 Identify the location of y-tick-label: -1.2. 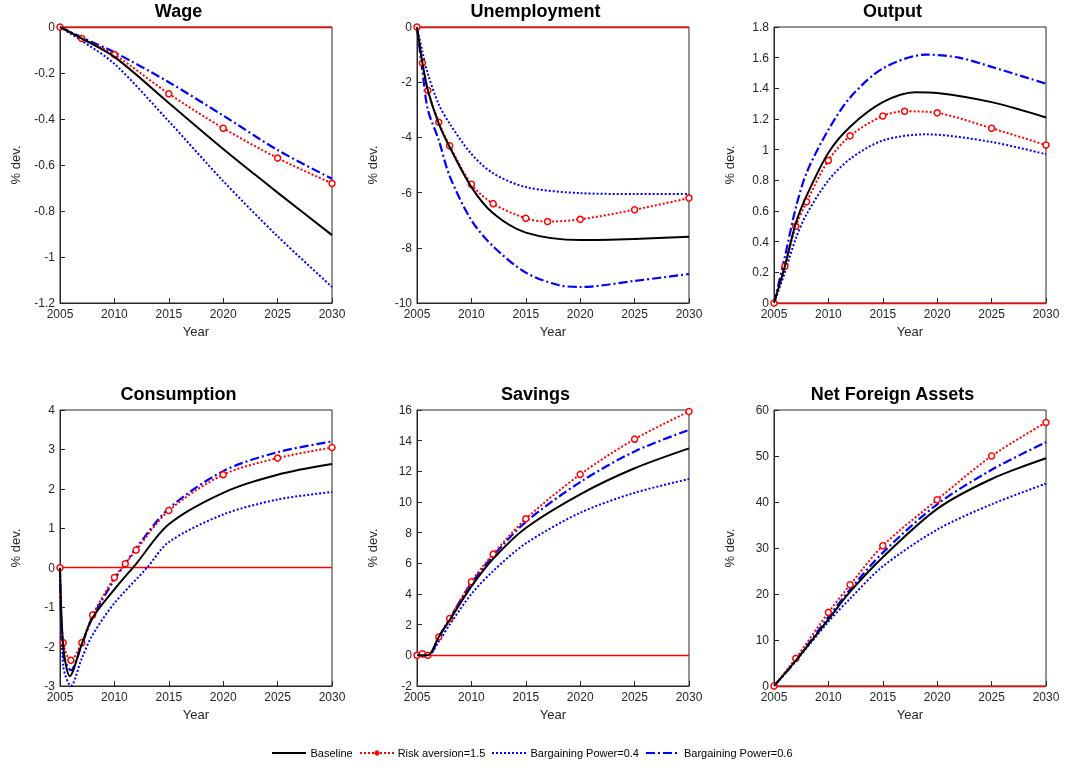
(45, 303).